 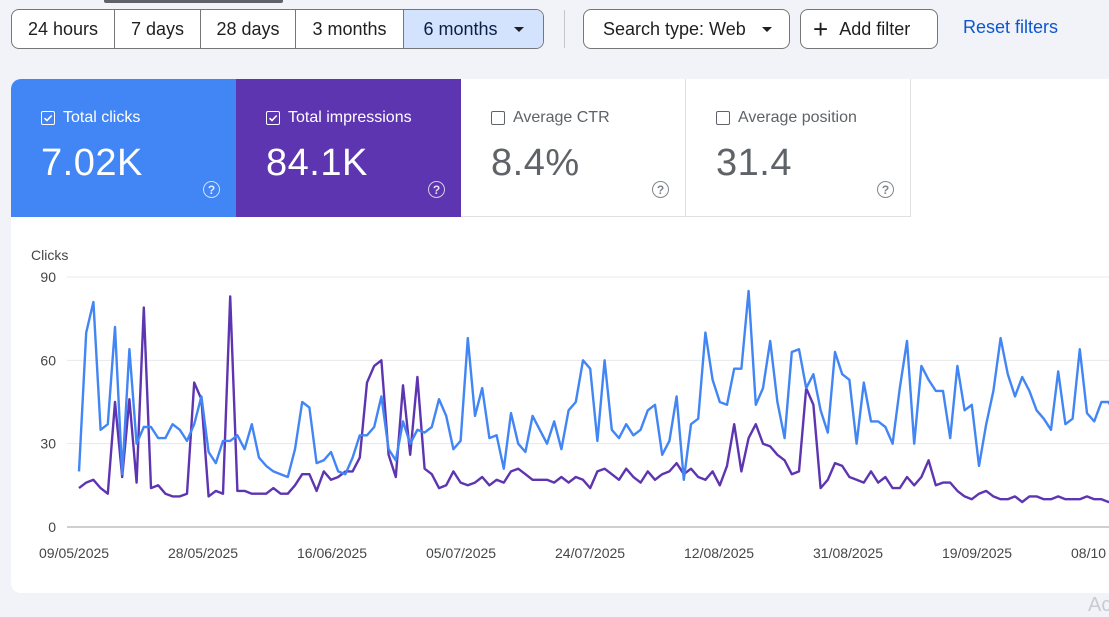 I want to click on x-tick-label: 16/06/2025, so click(x=332, y=553).